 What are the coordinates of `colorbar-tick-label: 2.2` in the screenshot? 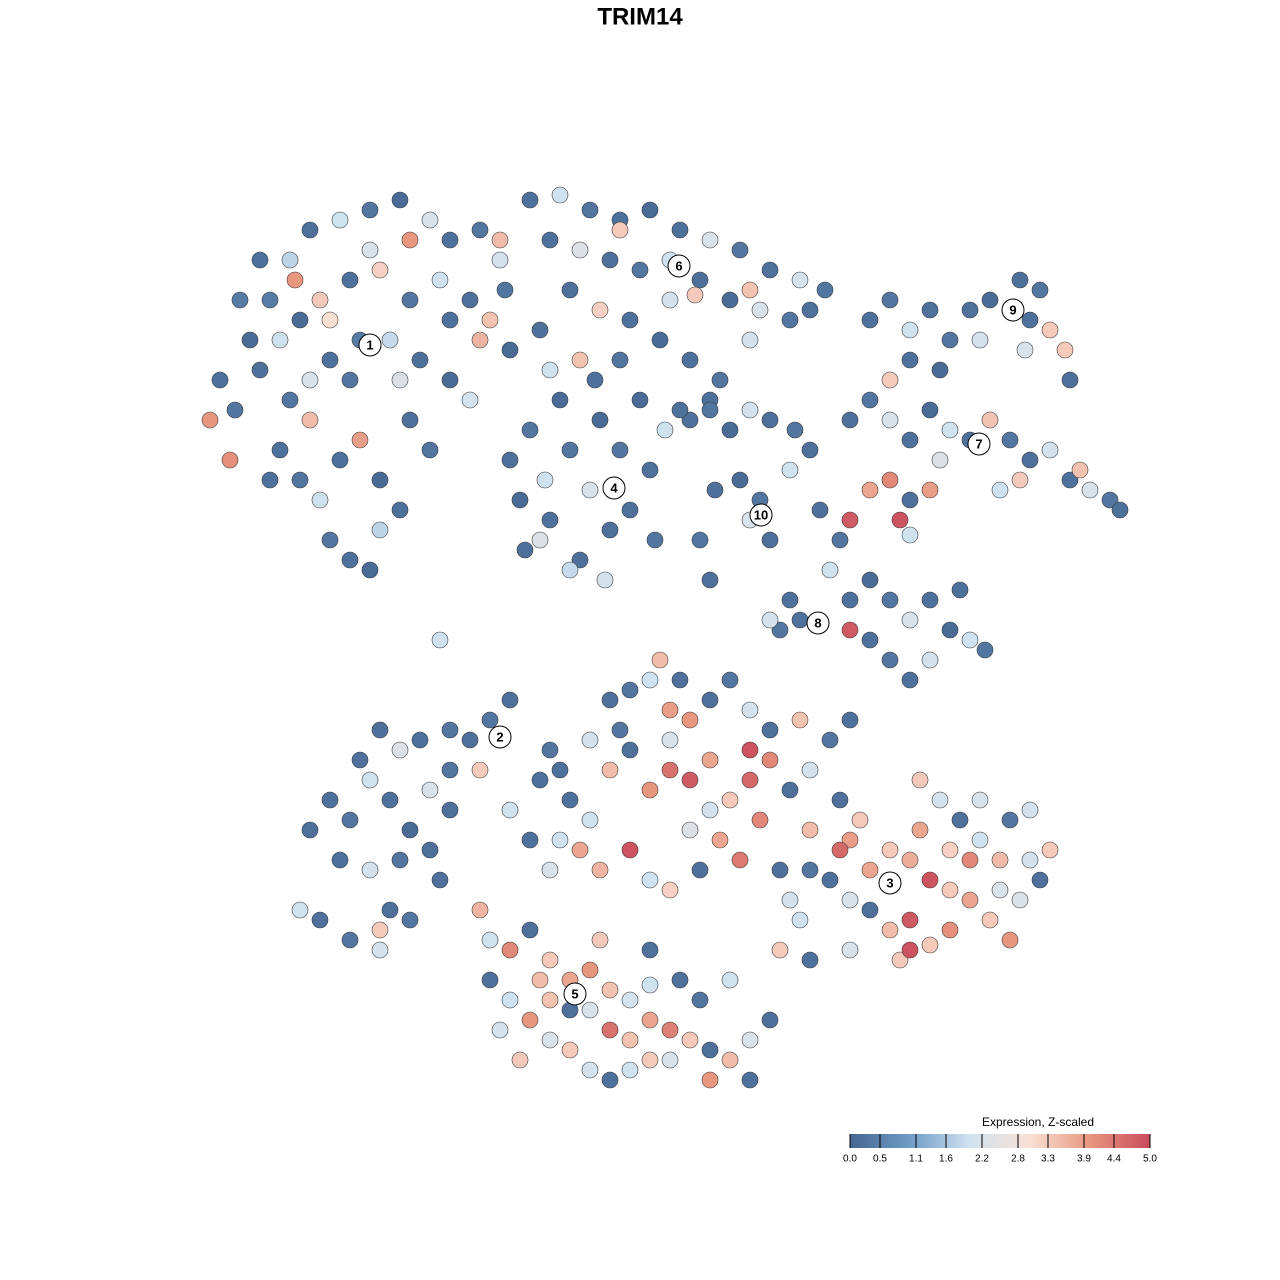 It's located at (982, 1159).